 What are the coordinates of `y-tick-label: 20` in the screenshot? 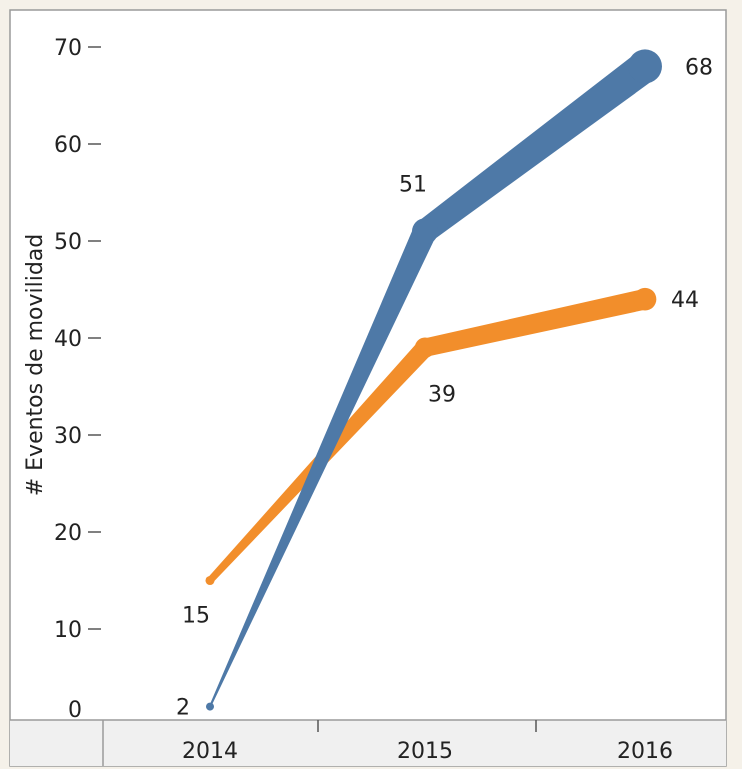 It's located at (68, 533).